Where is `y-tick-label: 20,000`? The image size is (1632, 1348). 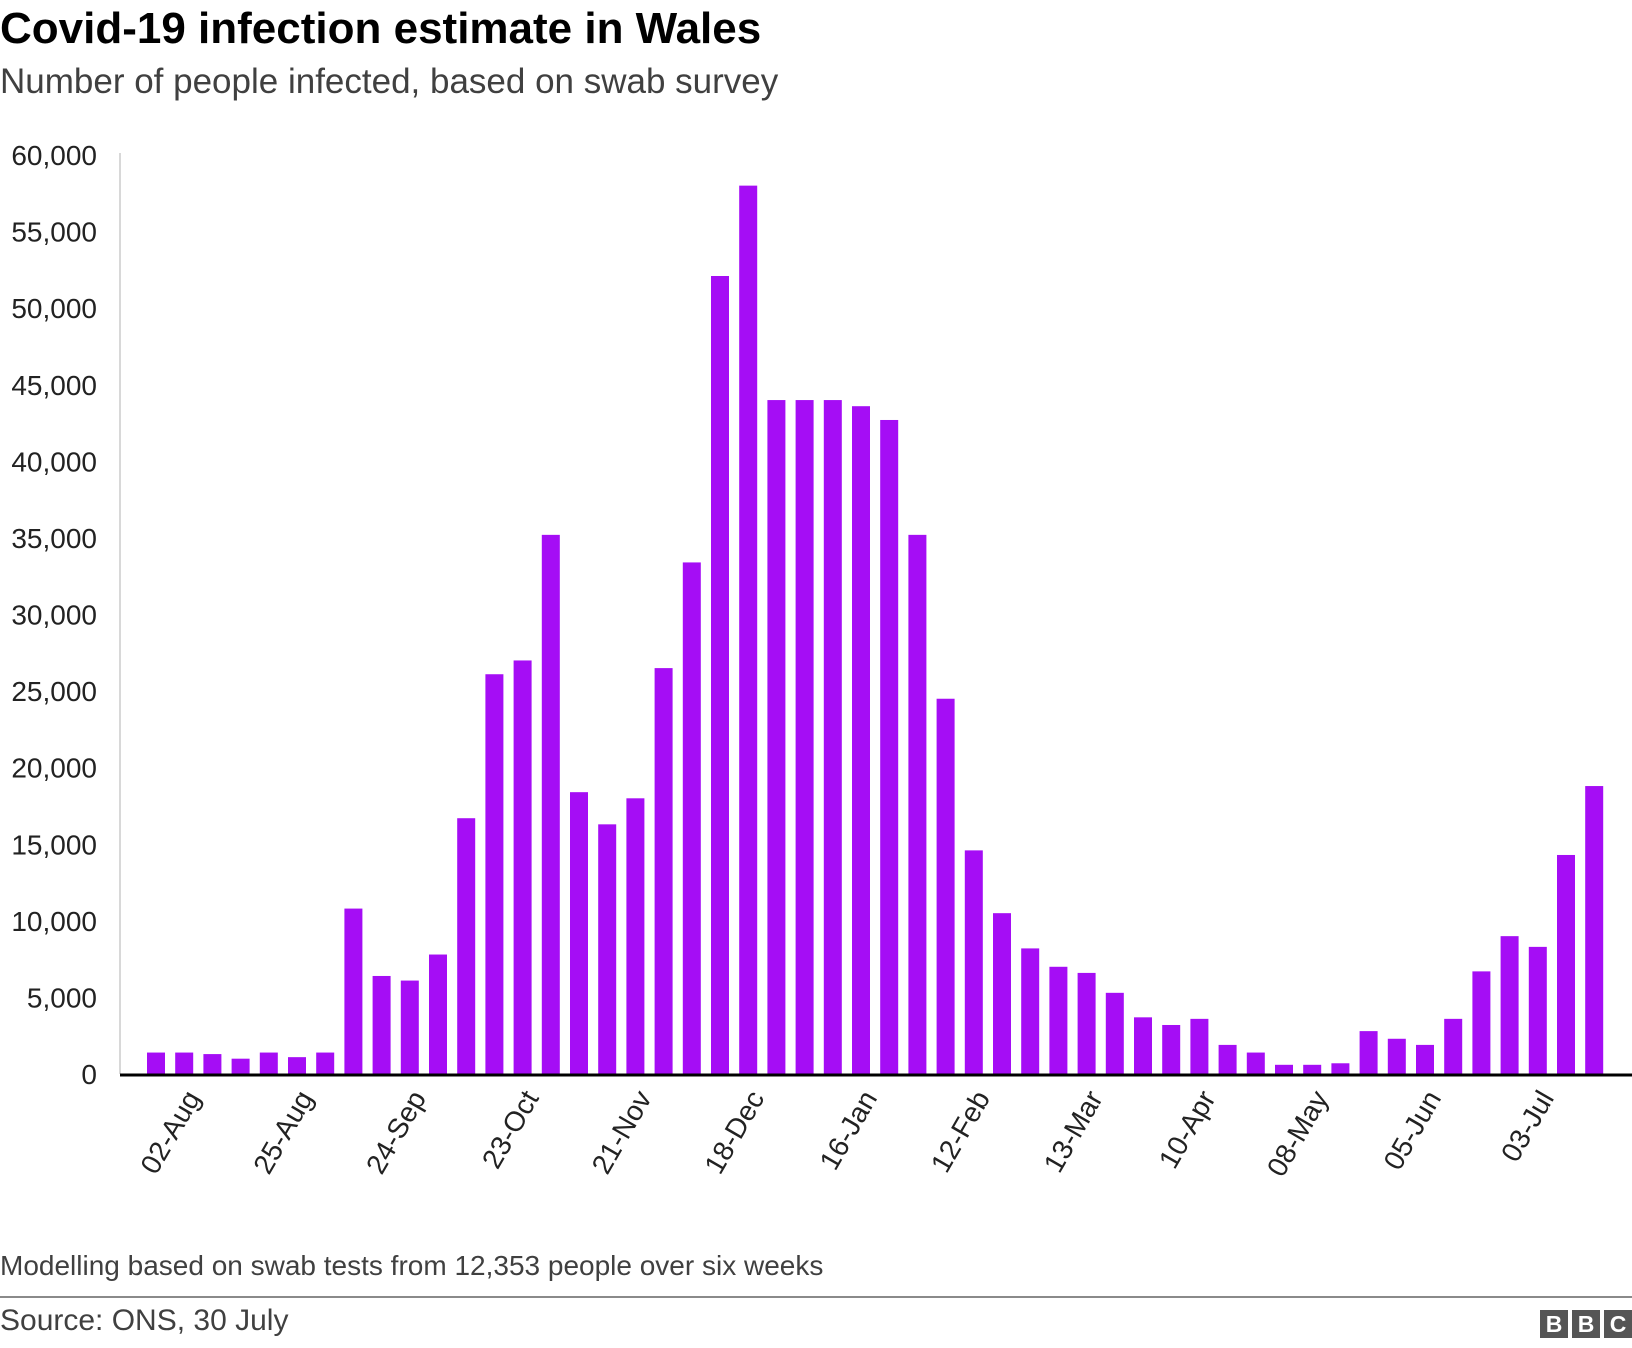
y-tick-label: 20,000 is located at coordinates (54, 768).